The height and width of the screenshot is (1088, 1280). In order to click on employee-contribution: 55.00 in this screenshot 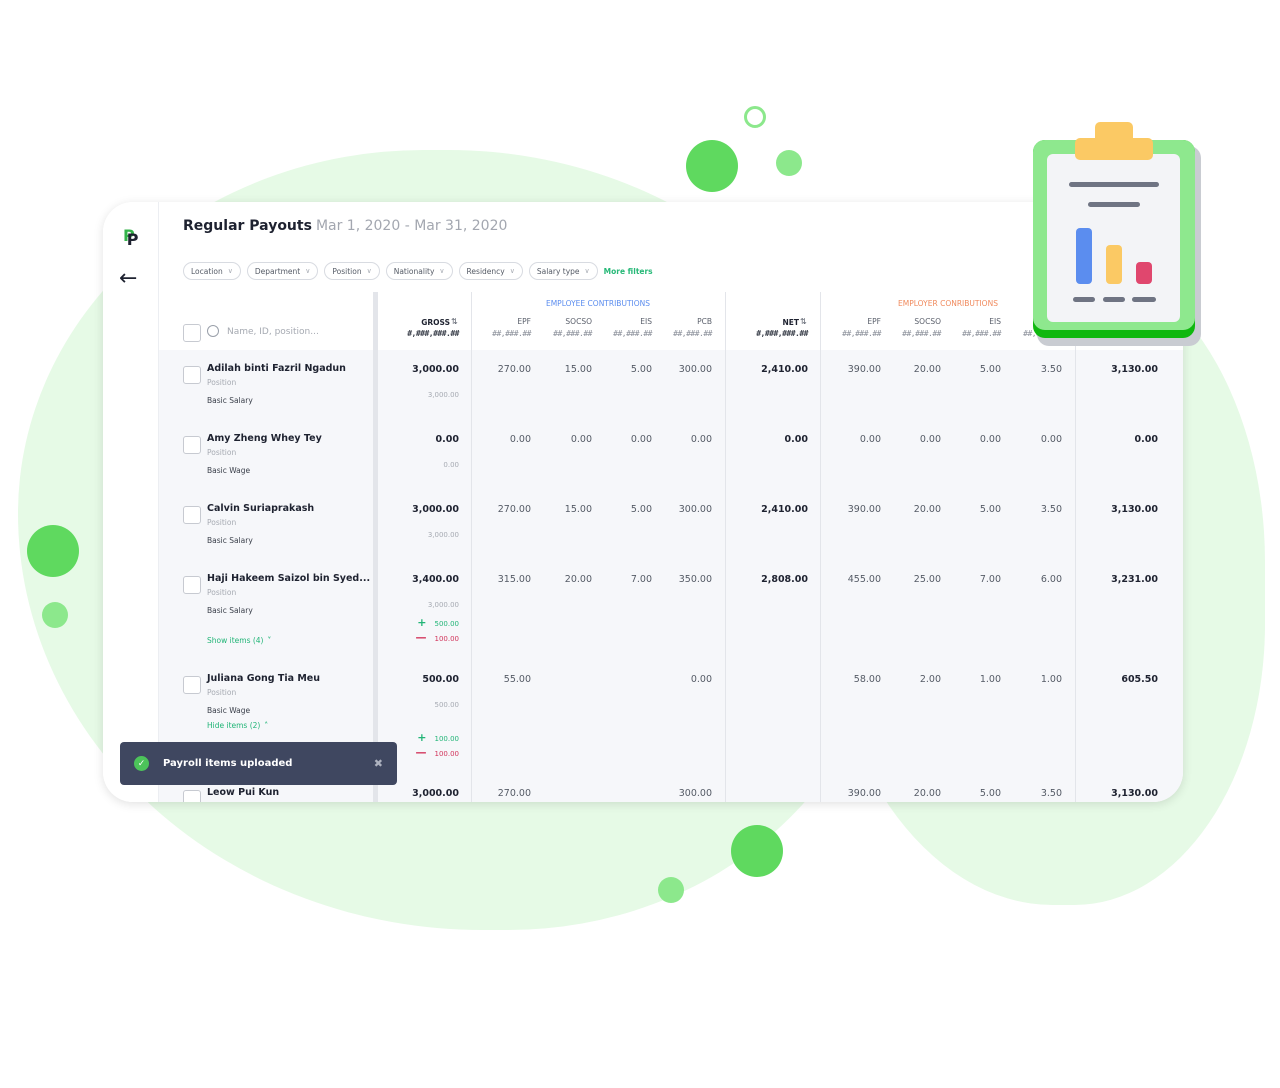, I will do `click(517, 679)`.